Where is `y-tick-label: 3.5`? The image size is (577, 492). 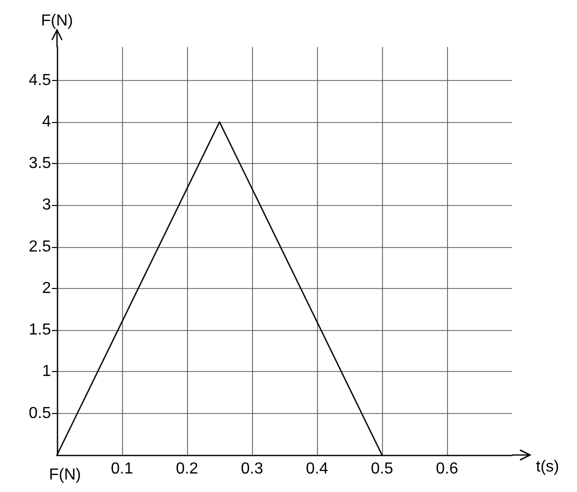 y-tick-label: 3.5 is located at coordinates (40, 163).